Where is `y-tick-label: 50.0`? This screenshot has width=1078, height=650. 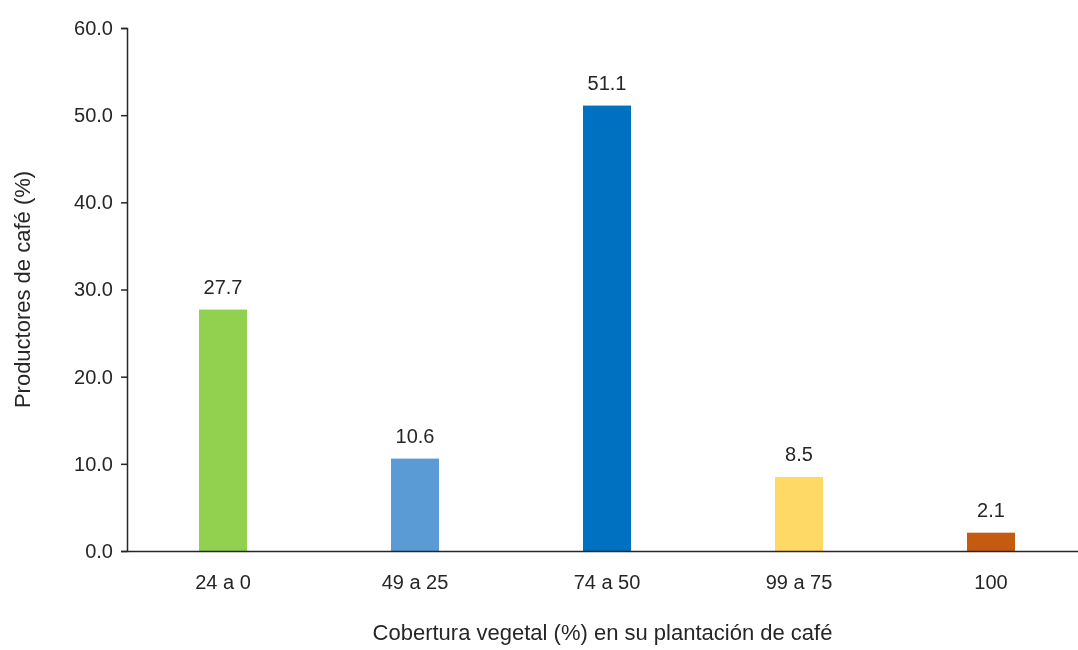
y-tick-label: 50.0 is located at coordinates (93, 115).